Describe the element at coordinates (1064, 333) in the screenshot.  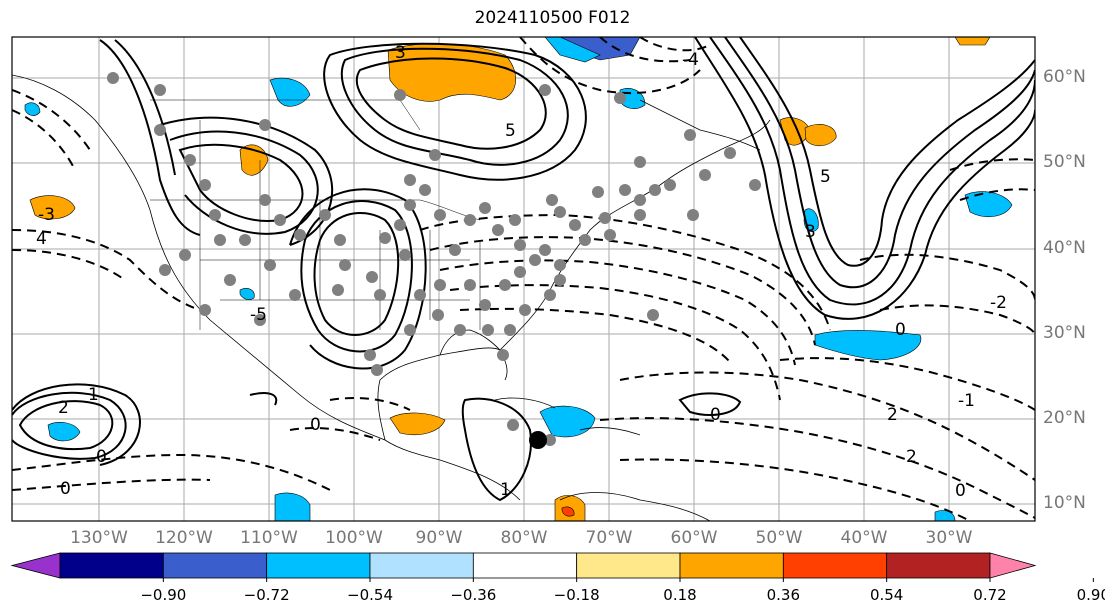
I see `lat-label: 30°N` at that location.